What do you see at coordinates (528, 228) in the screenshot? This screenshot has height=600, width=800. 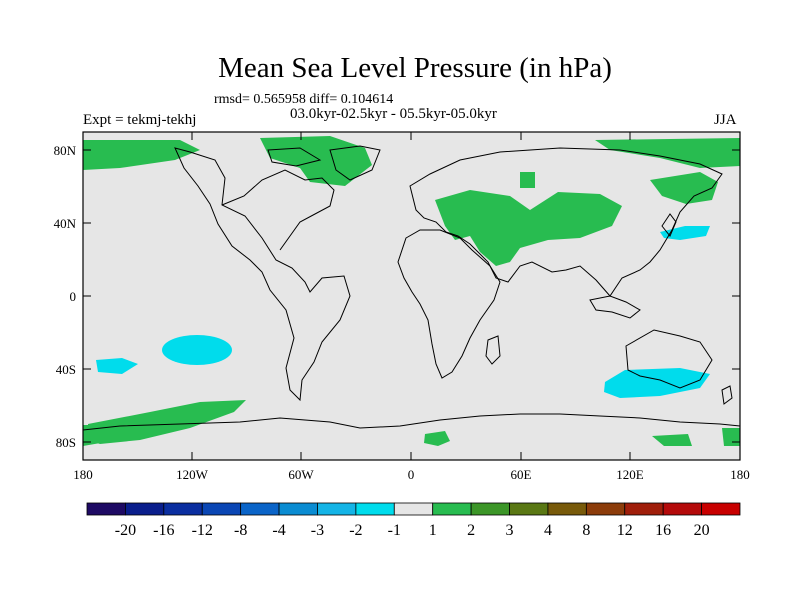 I see `eurasia-patch` at bounding box center [528, 228].